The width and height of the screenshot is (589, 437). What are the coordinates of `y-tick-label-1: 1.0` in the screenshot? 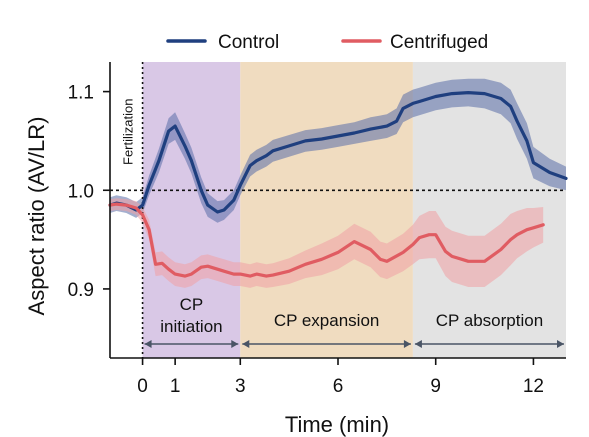 It's located at (81, 191).